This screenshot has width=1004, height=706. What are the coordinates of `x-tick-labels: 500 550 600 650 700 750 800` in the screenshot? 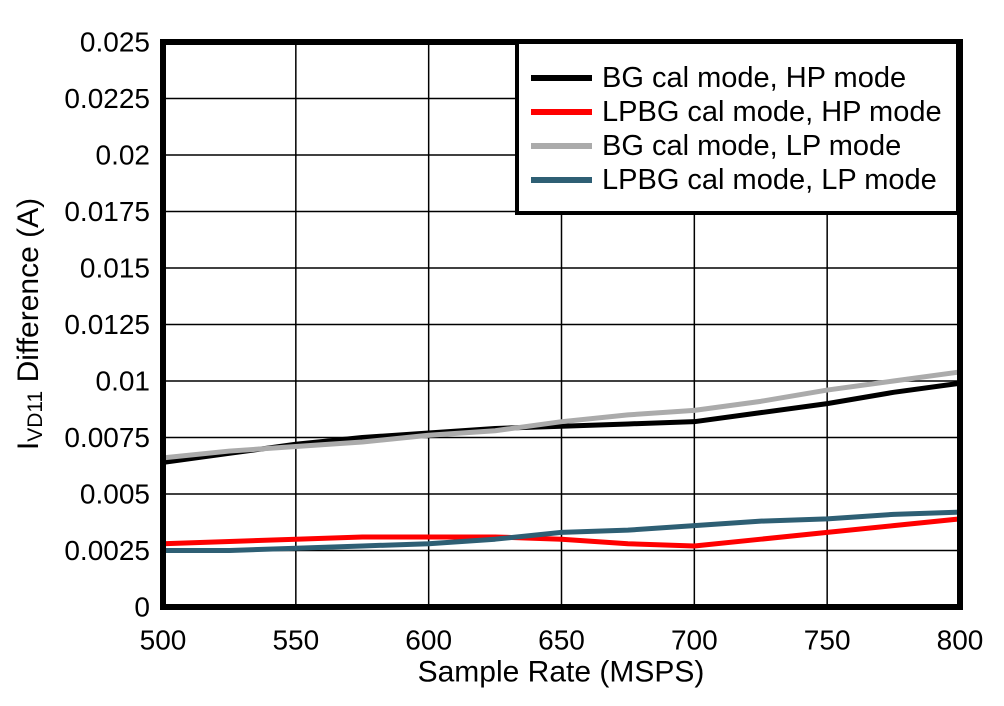 It's located at (562, 640).